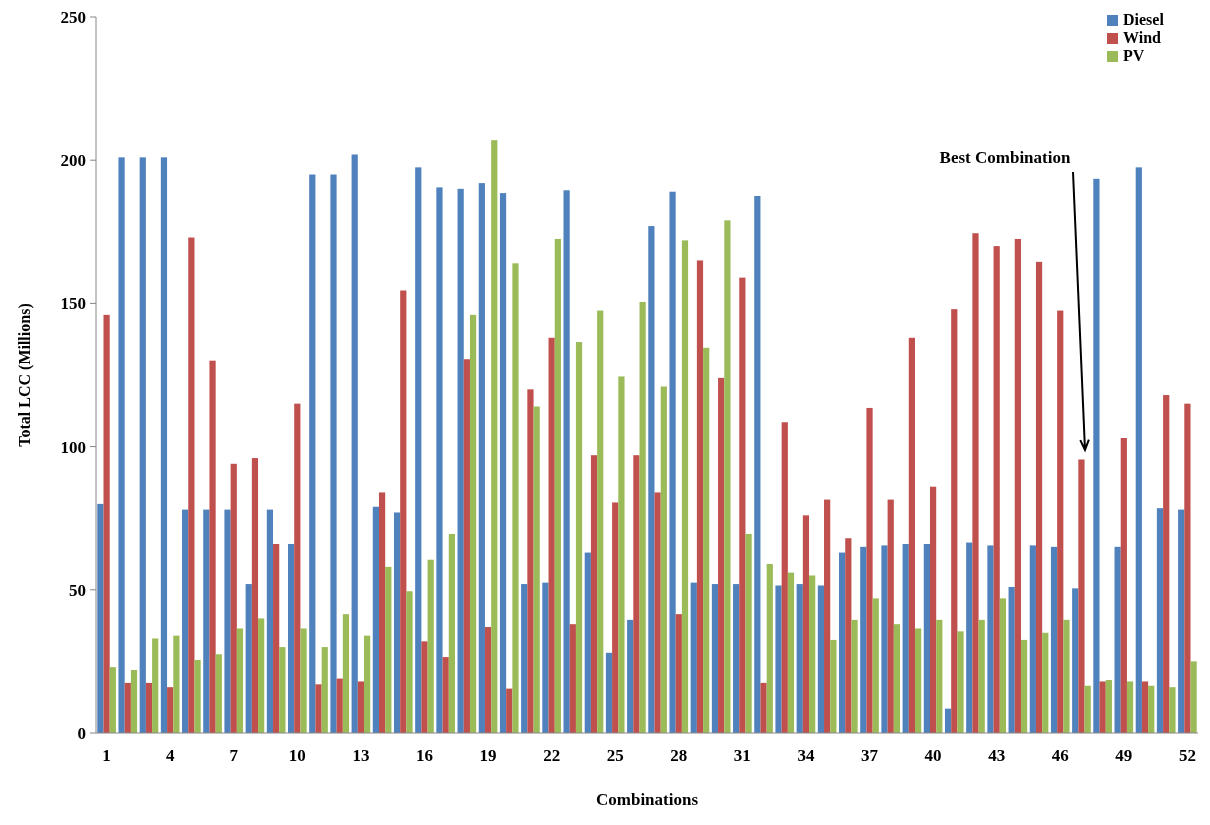 The image size is (1210, 825). Describe the element at coordinates (679, 755) in the screenshot. I see `x-tick-label: 28` at that location.